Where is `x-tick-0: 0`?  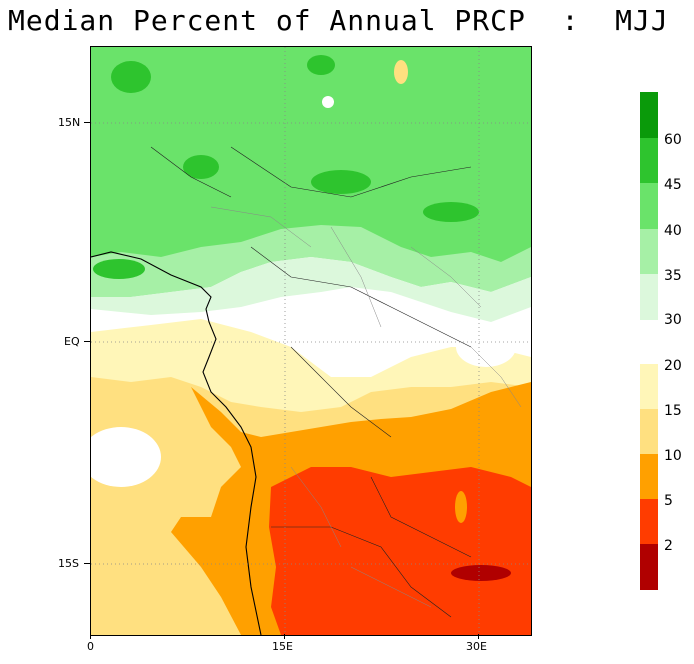 x-tick-0: 0 is located at coordinates (90, 646).